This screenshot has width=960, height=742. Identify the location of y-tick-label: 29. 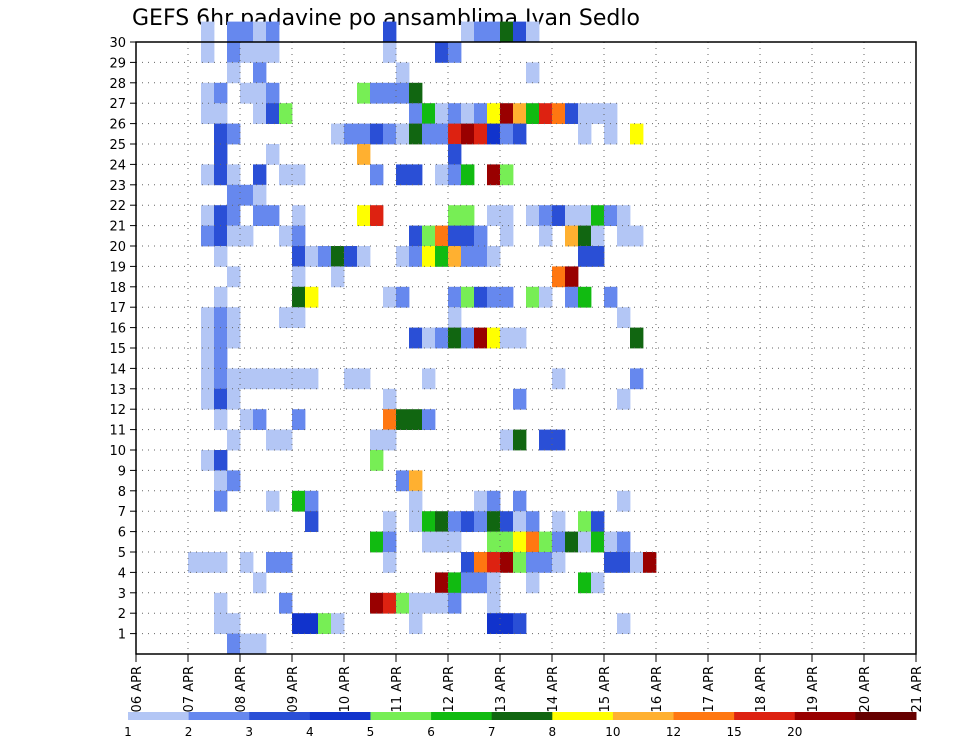
(117, 63).